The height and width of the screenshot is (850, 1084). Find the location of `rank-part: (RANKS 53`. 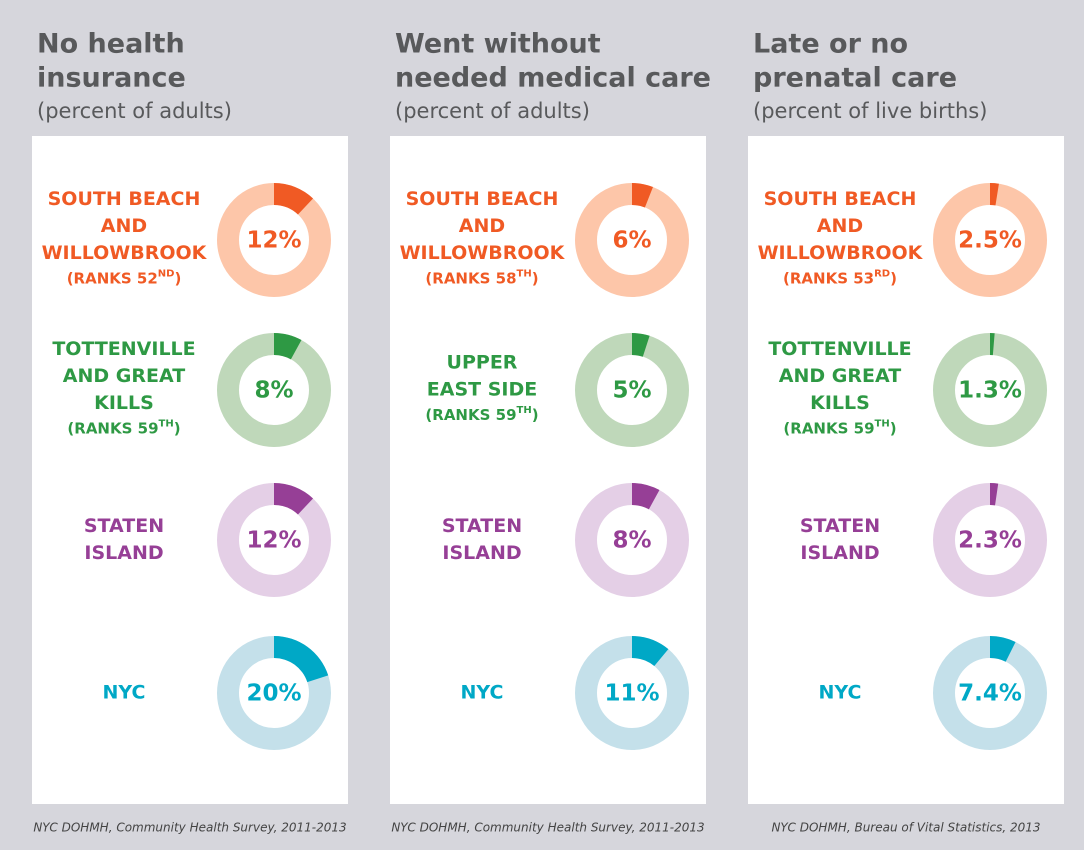

rank-part: (RANKS 53 is located at coordinates (828, 278).